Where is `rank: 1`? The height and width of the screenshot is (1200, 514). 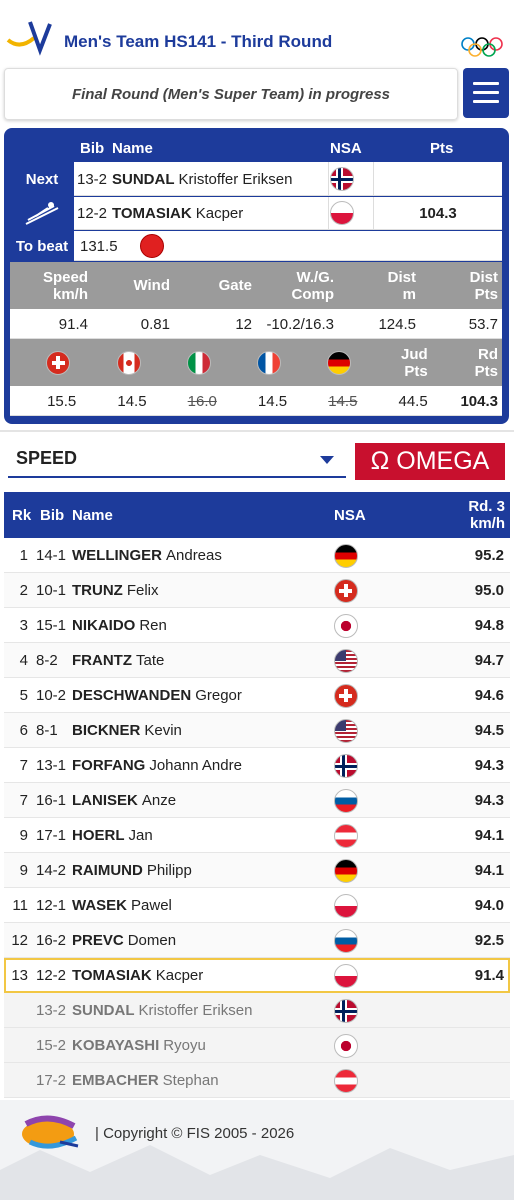
rank: 1 is located at coordinates (23, 555).